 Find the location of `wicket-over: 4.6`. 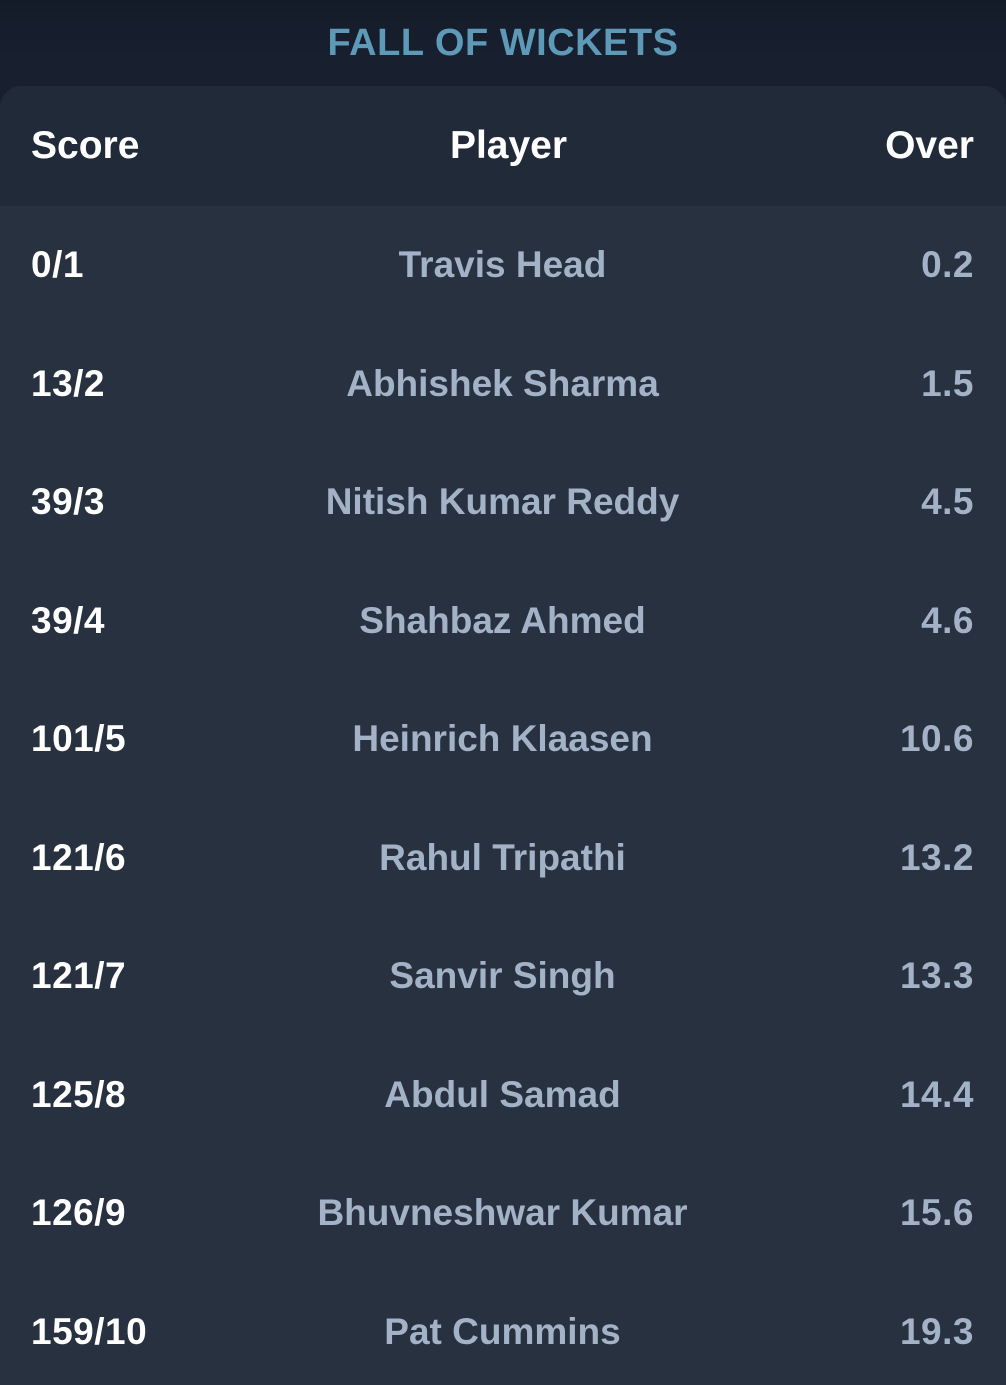

wicket-over: 4.6 is located at coordinates (947, 620).